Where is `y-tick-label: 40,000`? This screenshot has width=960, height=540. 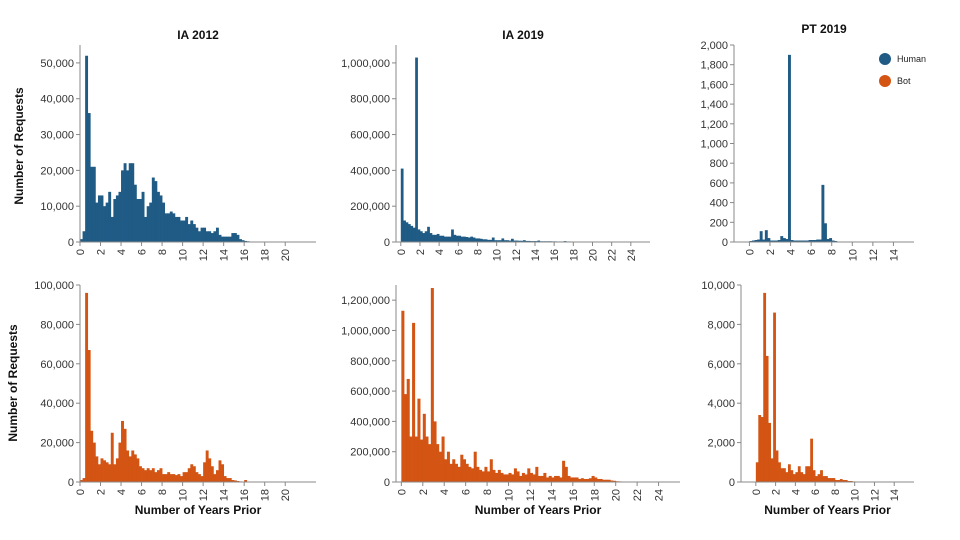
y-tick-label: 40,000 is located at coordinates (57, 100).